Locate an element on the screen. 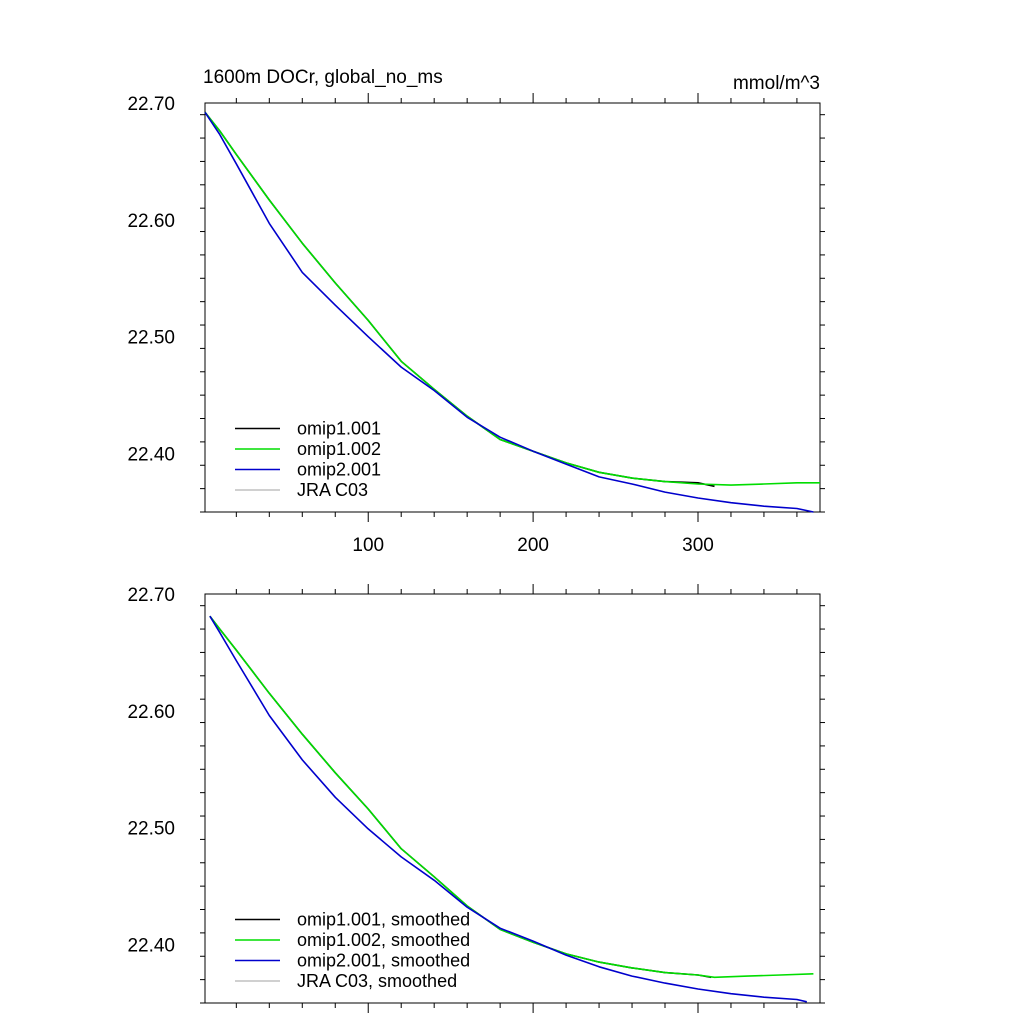 Image resolution: width=1024 pixels, height=1024 pixels. chart-0-units: mmol/m^3 is located at coordinates (776, 83).